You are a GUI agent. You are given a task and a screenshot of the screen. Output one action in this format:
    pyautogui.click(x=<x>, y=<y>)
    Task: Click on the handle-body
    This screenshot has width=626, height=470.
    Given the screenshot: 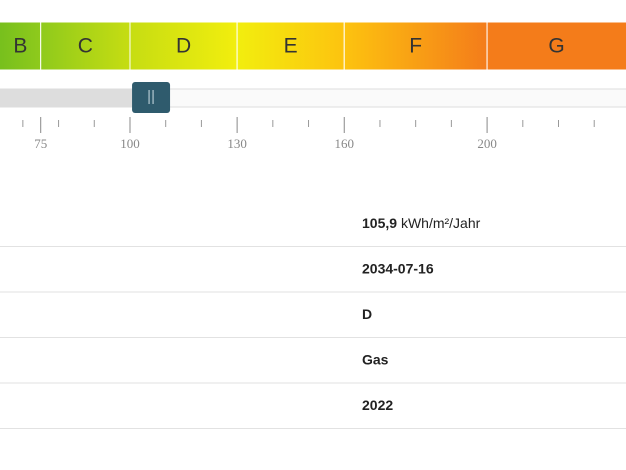 What is the action you would take?
    pyautogui.click(x=151, y=97)
    